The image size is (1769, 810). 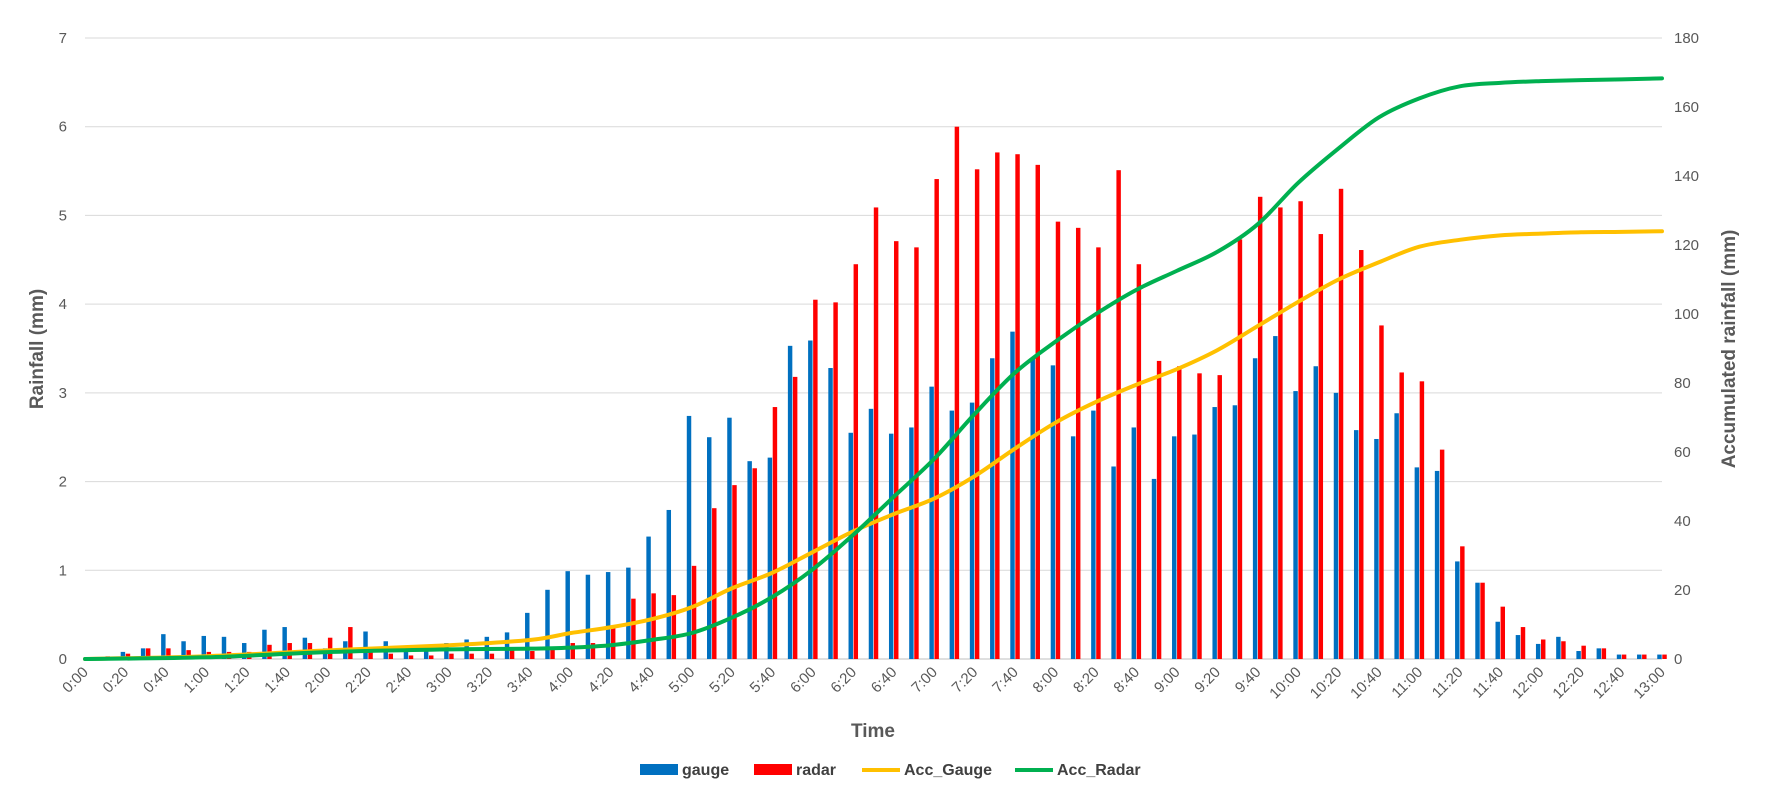 I want to click on x-tick-label: 7:40, so click(x=1005, y=680).